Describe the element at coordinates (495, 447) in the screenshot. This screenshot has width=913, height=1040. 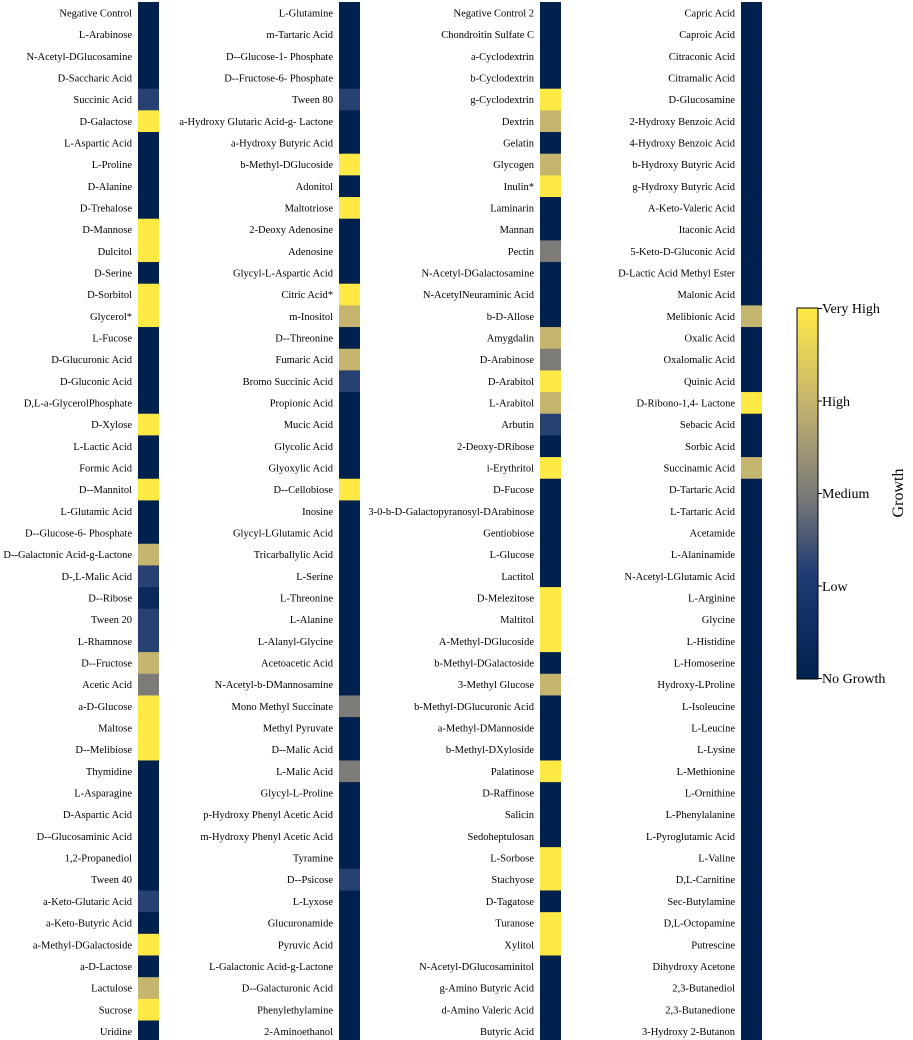
I see `row-label: 2-Deoxy-DRibose` at that location.